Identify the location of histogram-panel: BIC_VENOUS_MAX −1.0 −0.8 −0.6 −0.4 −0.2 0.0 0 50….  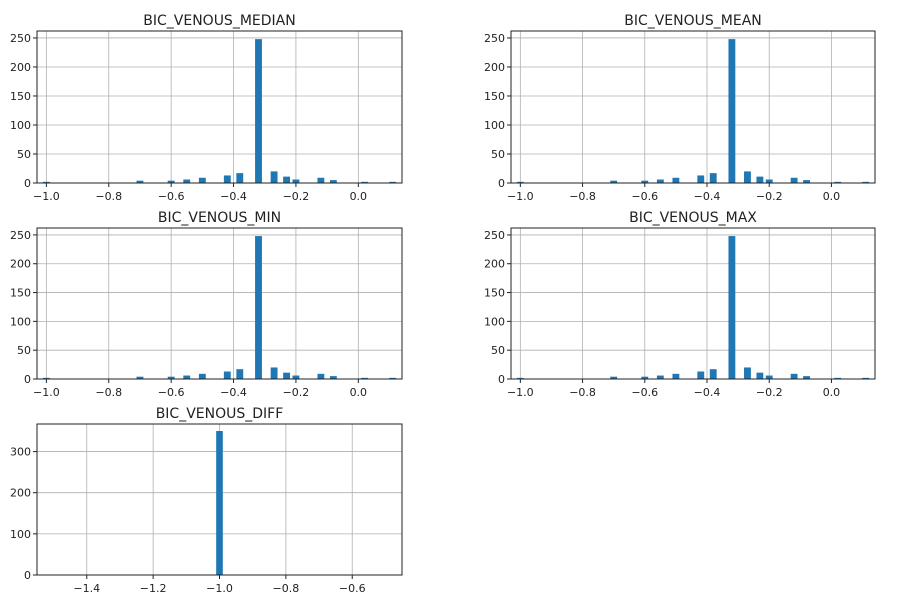
(680, 304).